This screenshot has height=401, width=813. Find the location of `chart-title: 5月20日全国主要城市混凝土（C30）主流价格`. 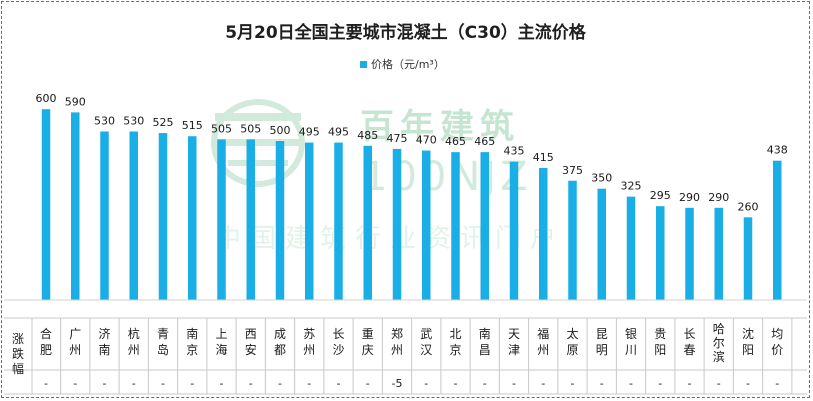

chart-title: 5月20日全国主要城市混凝土（C30）主流价格 is located at coordinates (405, 33).